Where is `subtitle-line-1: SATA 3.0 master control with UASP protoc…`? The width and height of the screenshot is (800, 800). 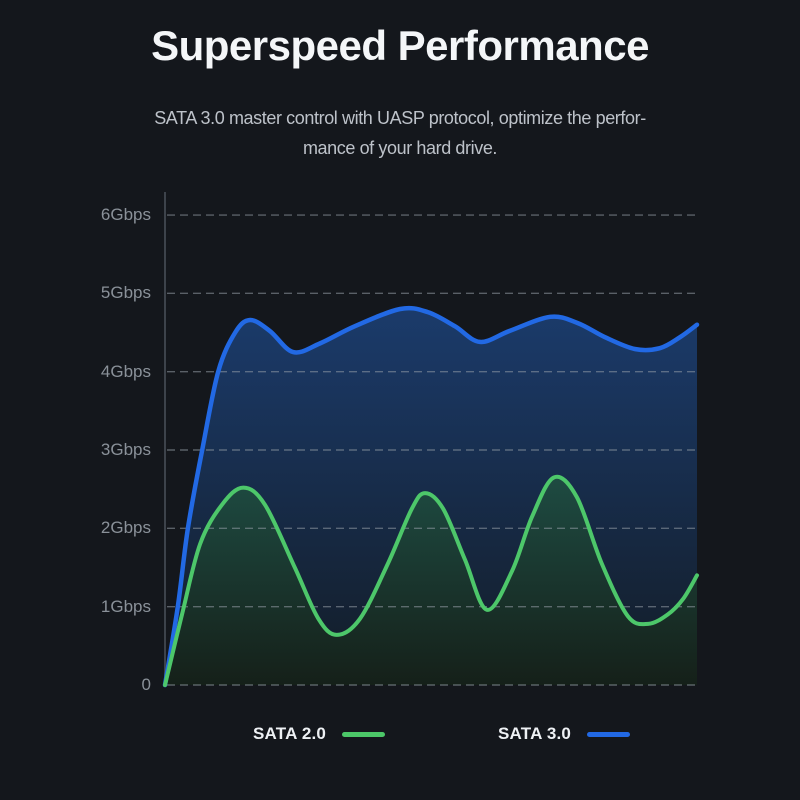 subtitle-line-1: SATA 3.0 master control with UASP protoc… is located at coordinates (400, 118).